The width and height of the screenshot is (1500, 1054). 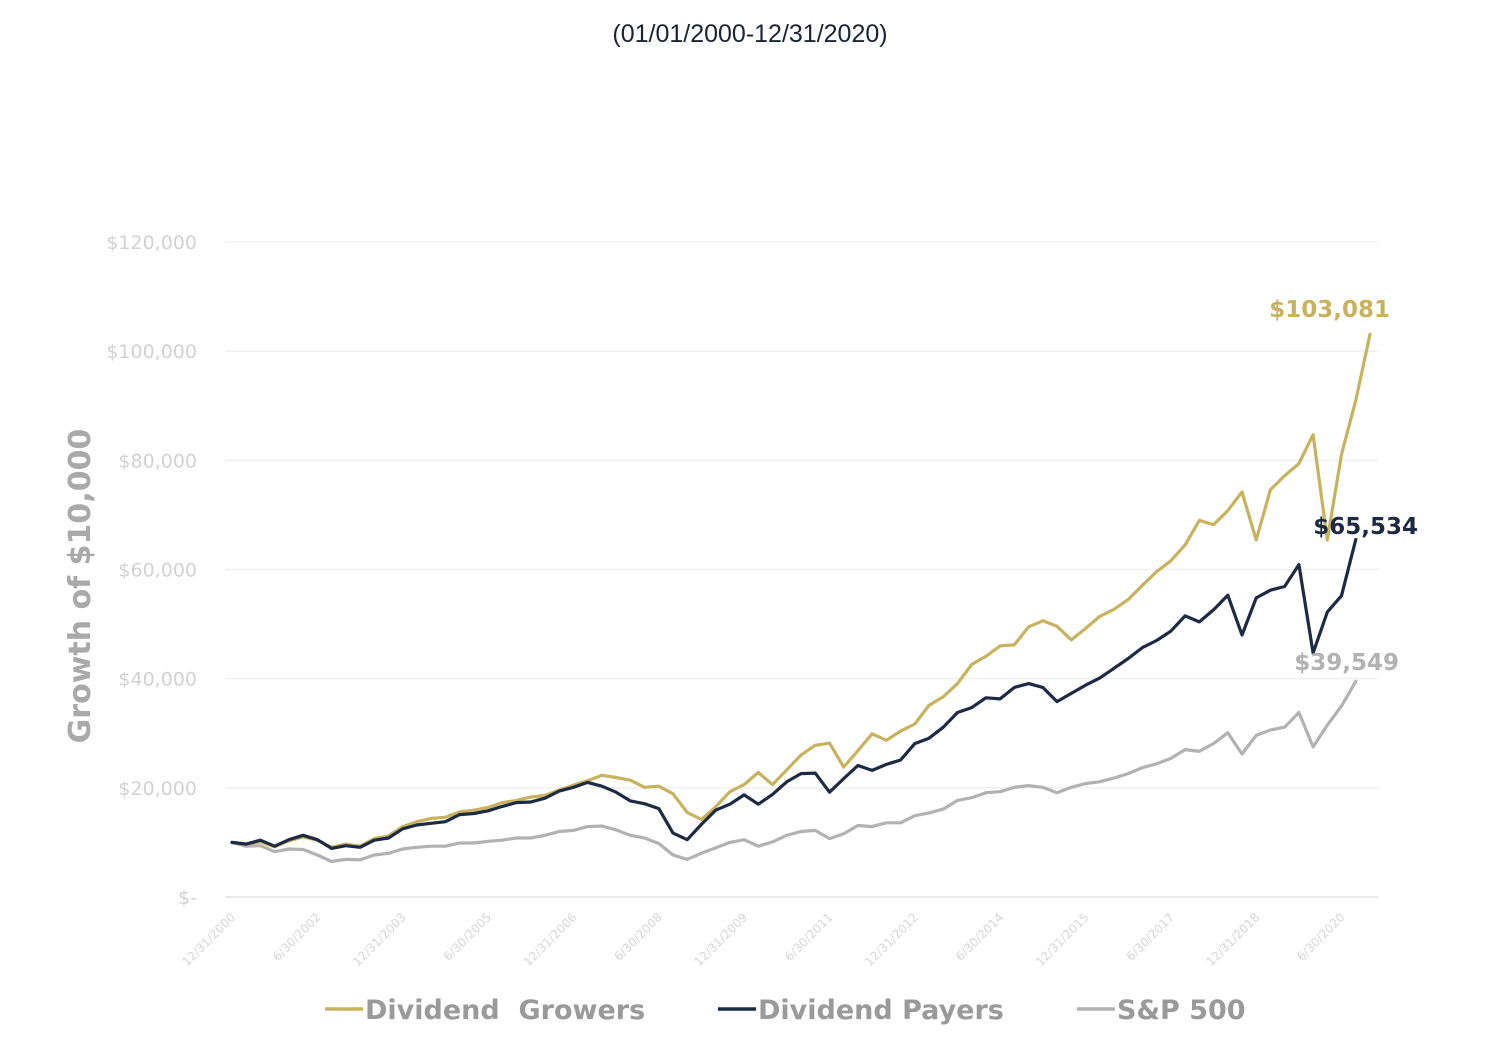 I want to click on x-tick-label: 12/31/2006, so click(x=550, y=939).